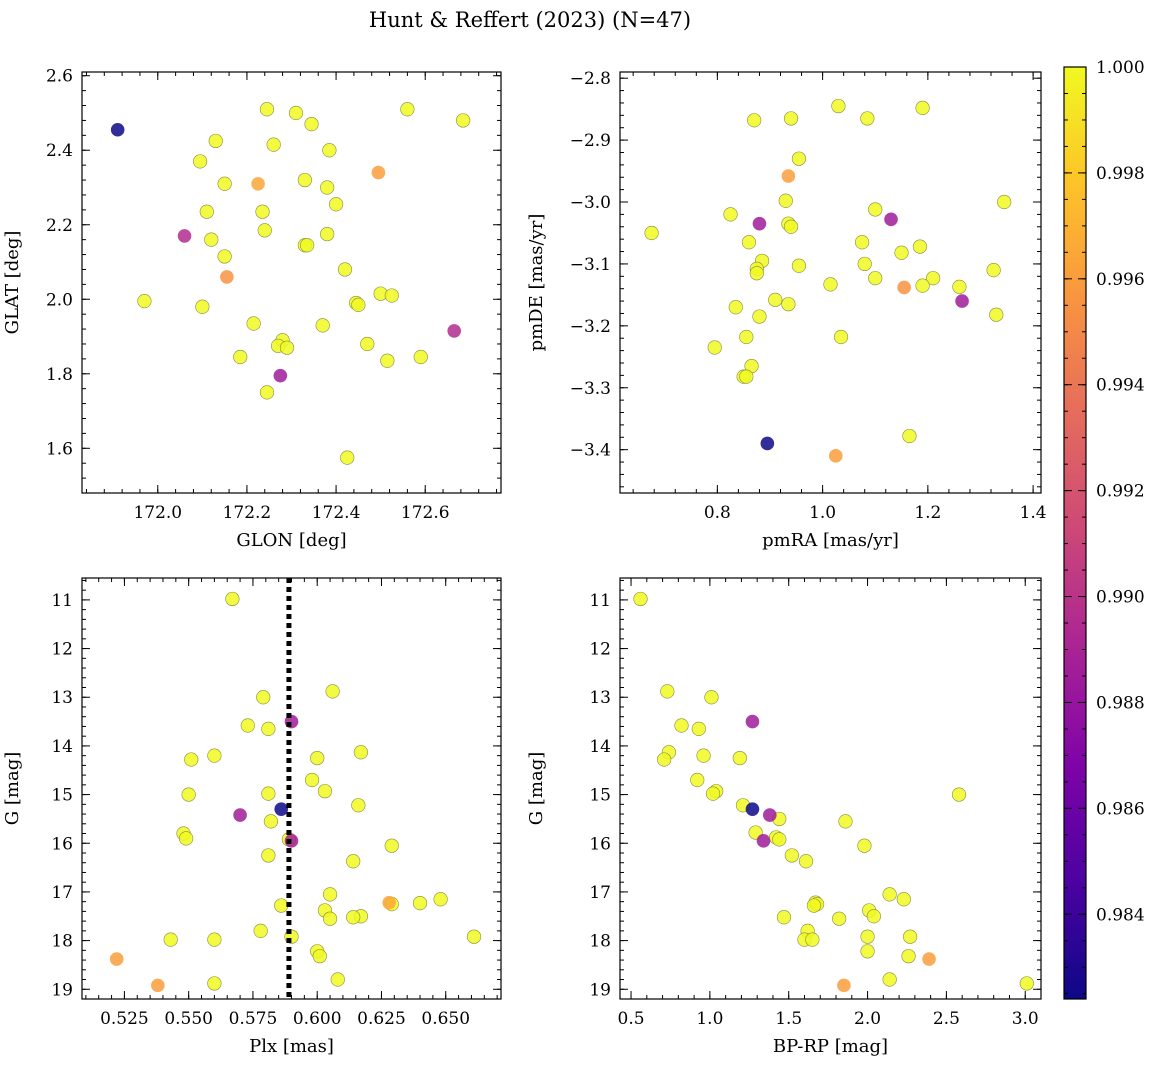  What do you see at coordinates (1120, 915) in the screenshot?
I see `colorbar-tick-label: 0.984` at bounding box center [1120, 915].